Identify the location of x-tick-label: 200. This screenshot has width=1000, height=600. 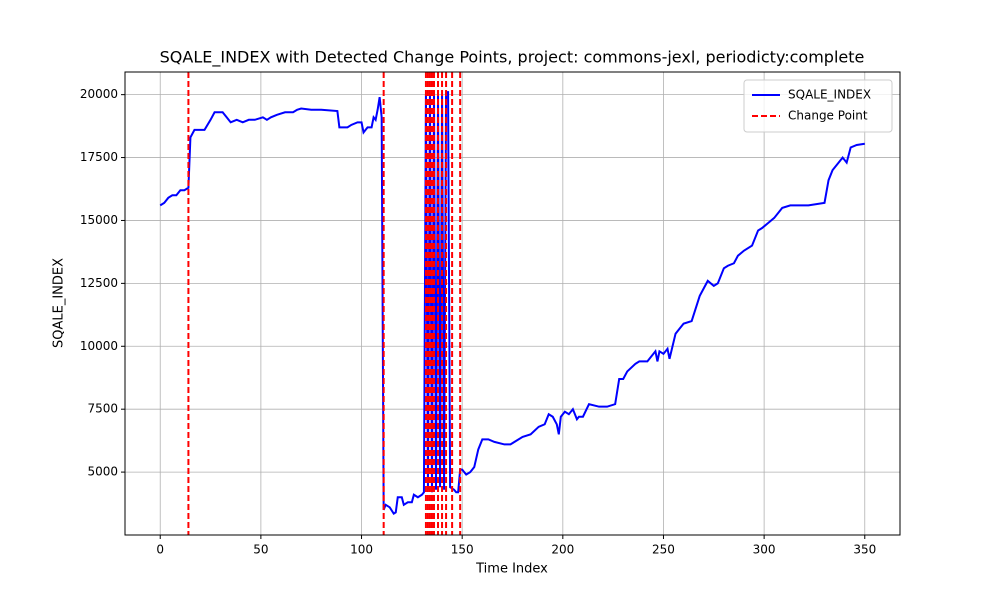
(562, 550).